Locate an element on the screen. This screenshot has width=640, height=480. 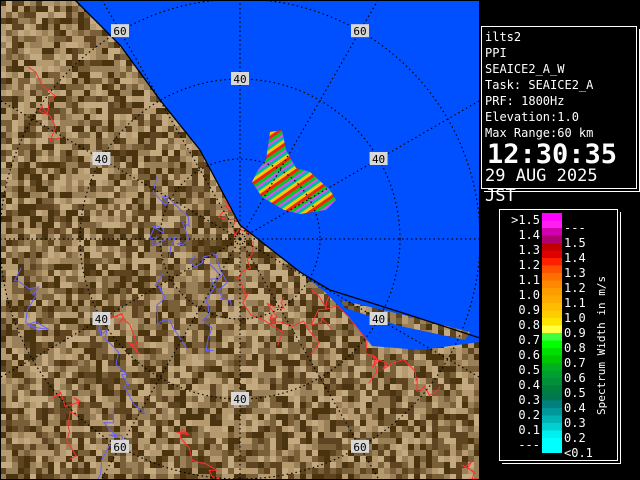
legend-low-label: 0.5 is located at coordinates (529, 370).